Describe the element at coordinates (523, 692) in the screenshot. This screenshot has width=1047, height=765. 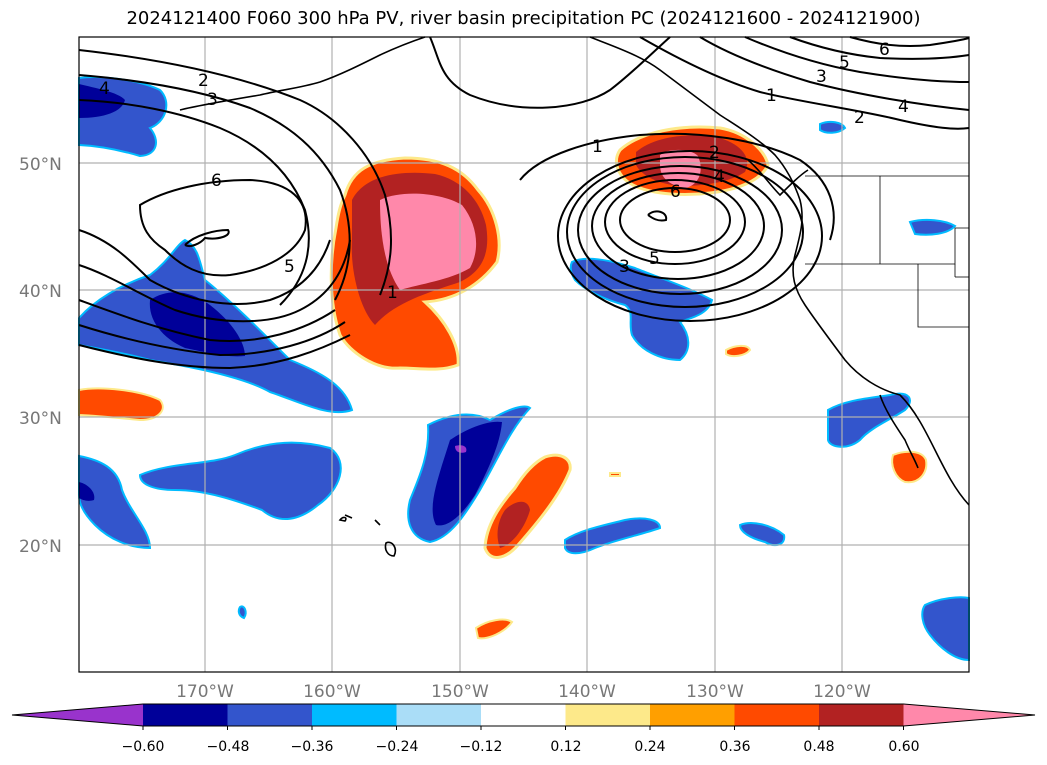
I see `longitude-labels: 170°W 160°W 150°W 140°W 130°W 120°W` at that location.